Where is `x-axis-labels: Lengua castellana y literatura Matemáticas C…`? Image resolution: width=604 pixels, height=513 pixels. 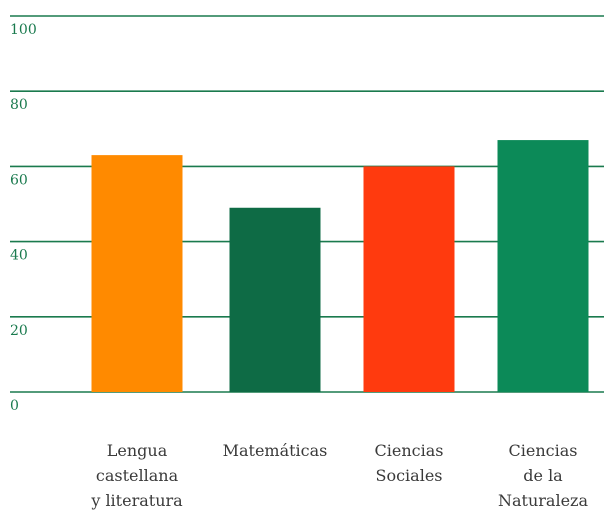
x-axis-labels: Lengua castellana y literatura Matemáticas C… is located at coordinates (339, 475).